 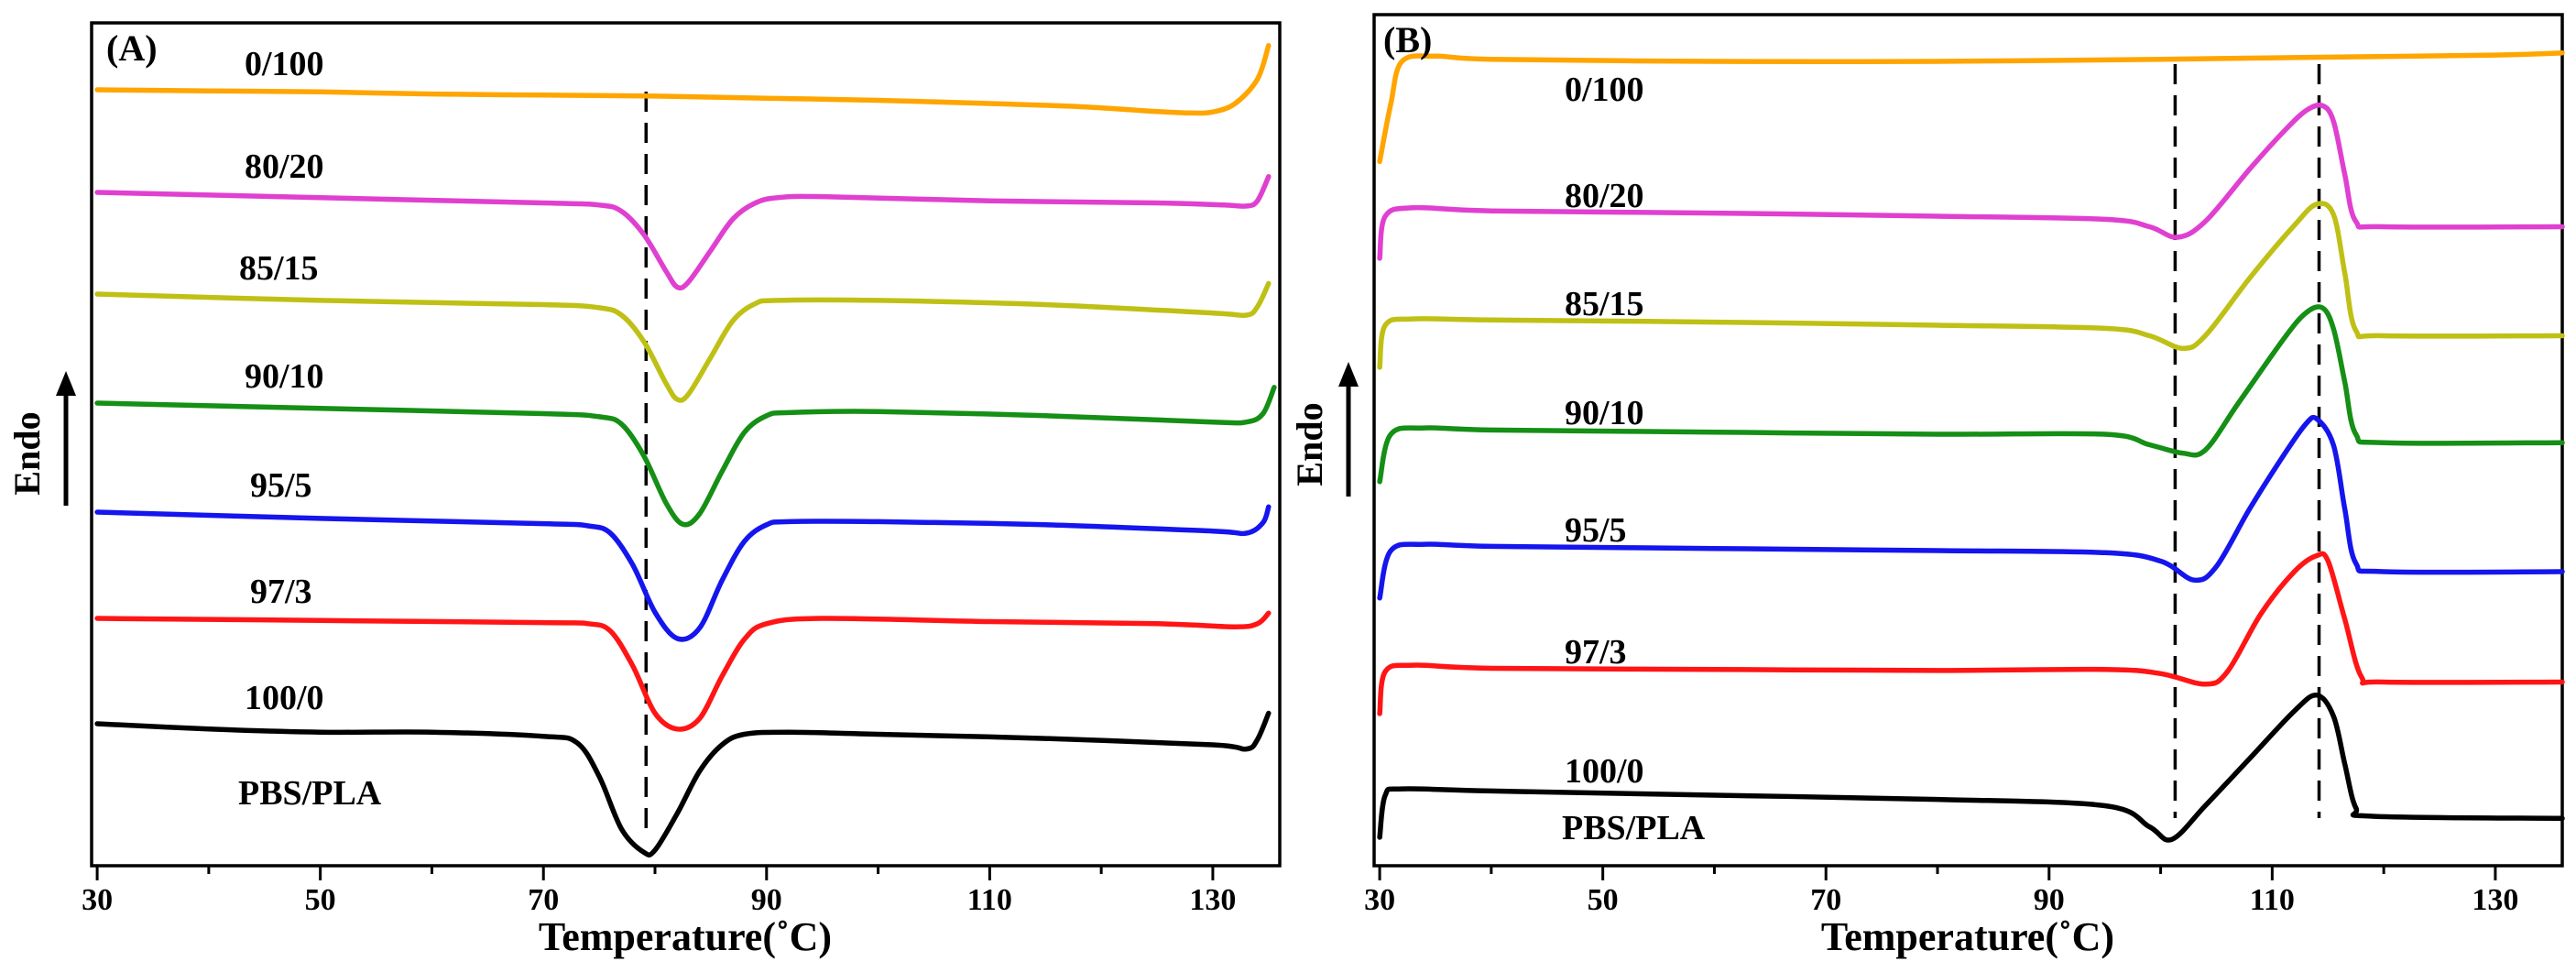 I want to click on panel-a-label: (A), so click(x=132, y=48).